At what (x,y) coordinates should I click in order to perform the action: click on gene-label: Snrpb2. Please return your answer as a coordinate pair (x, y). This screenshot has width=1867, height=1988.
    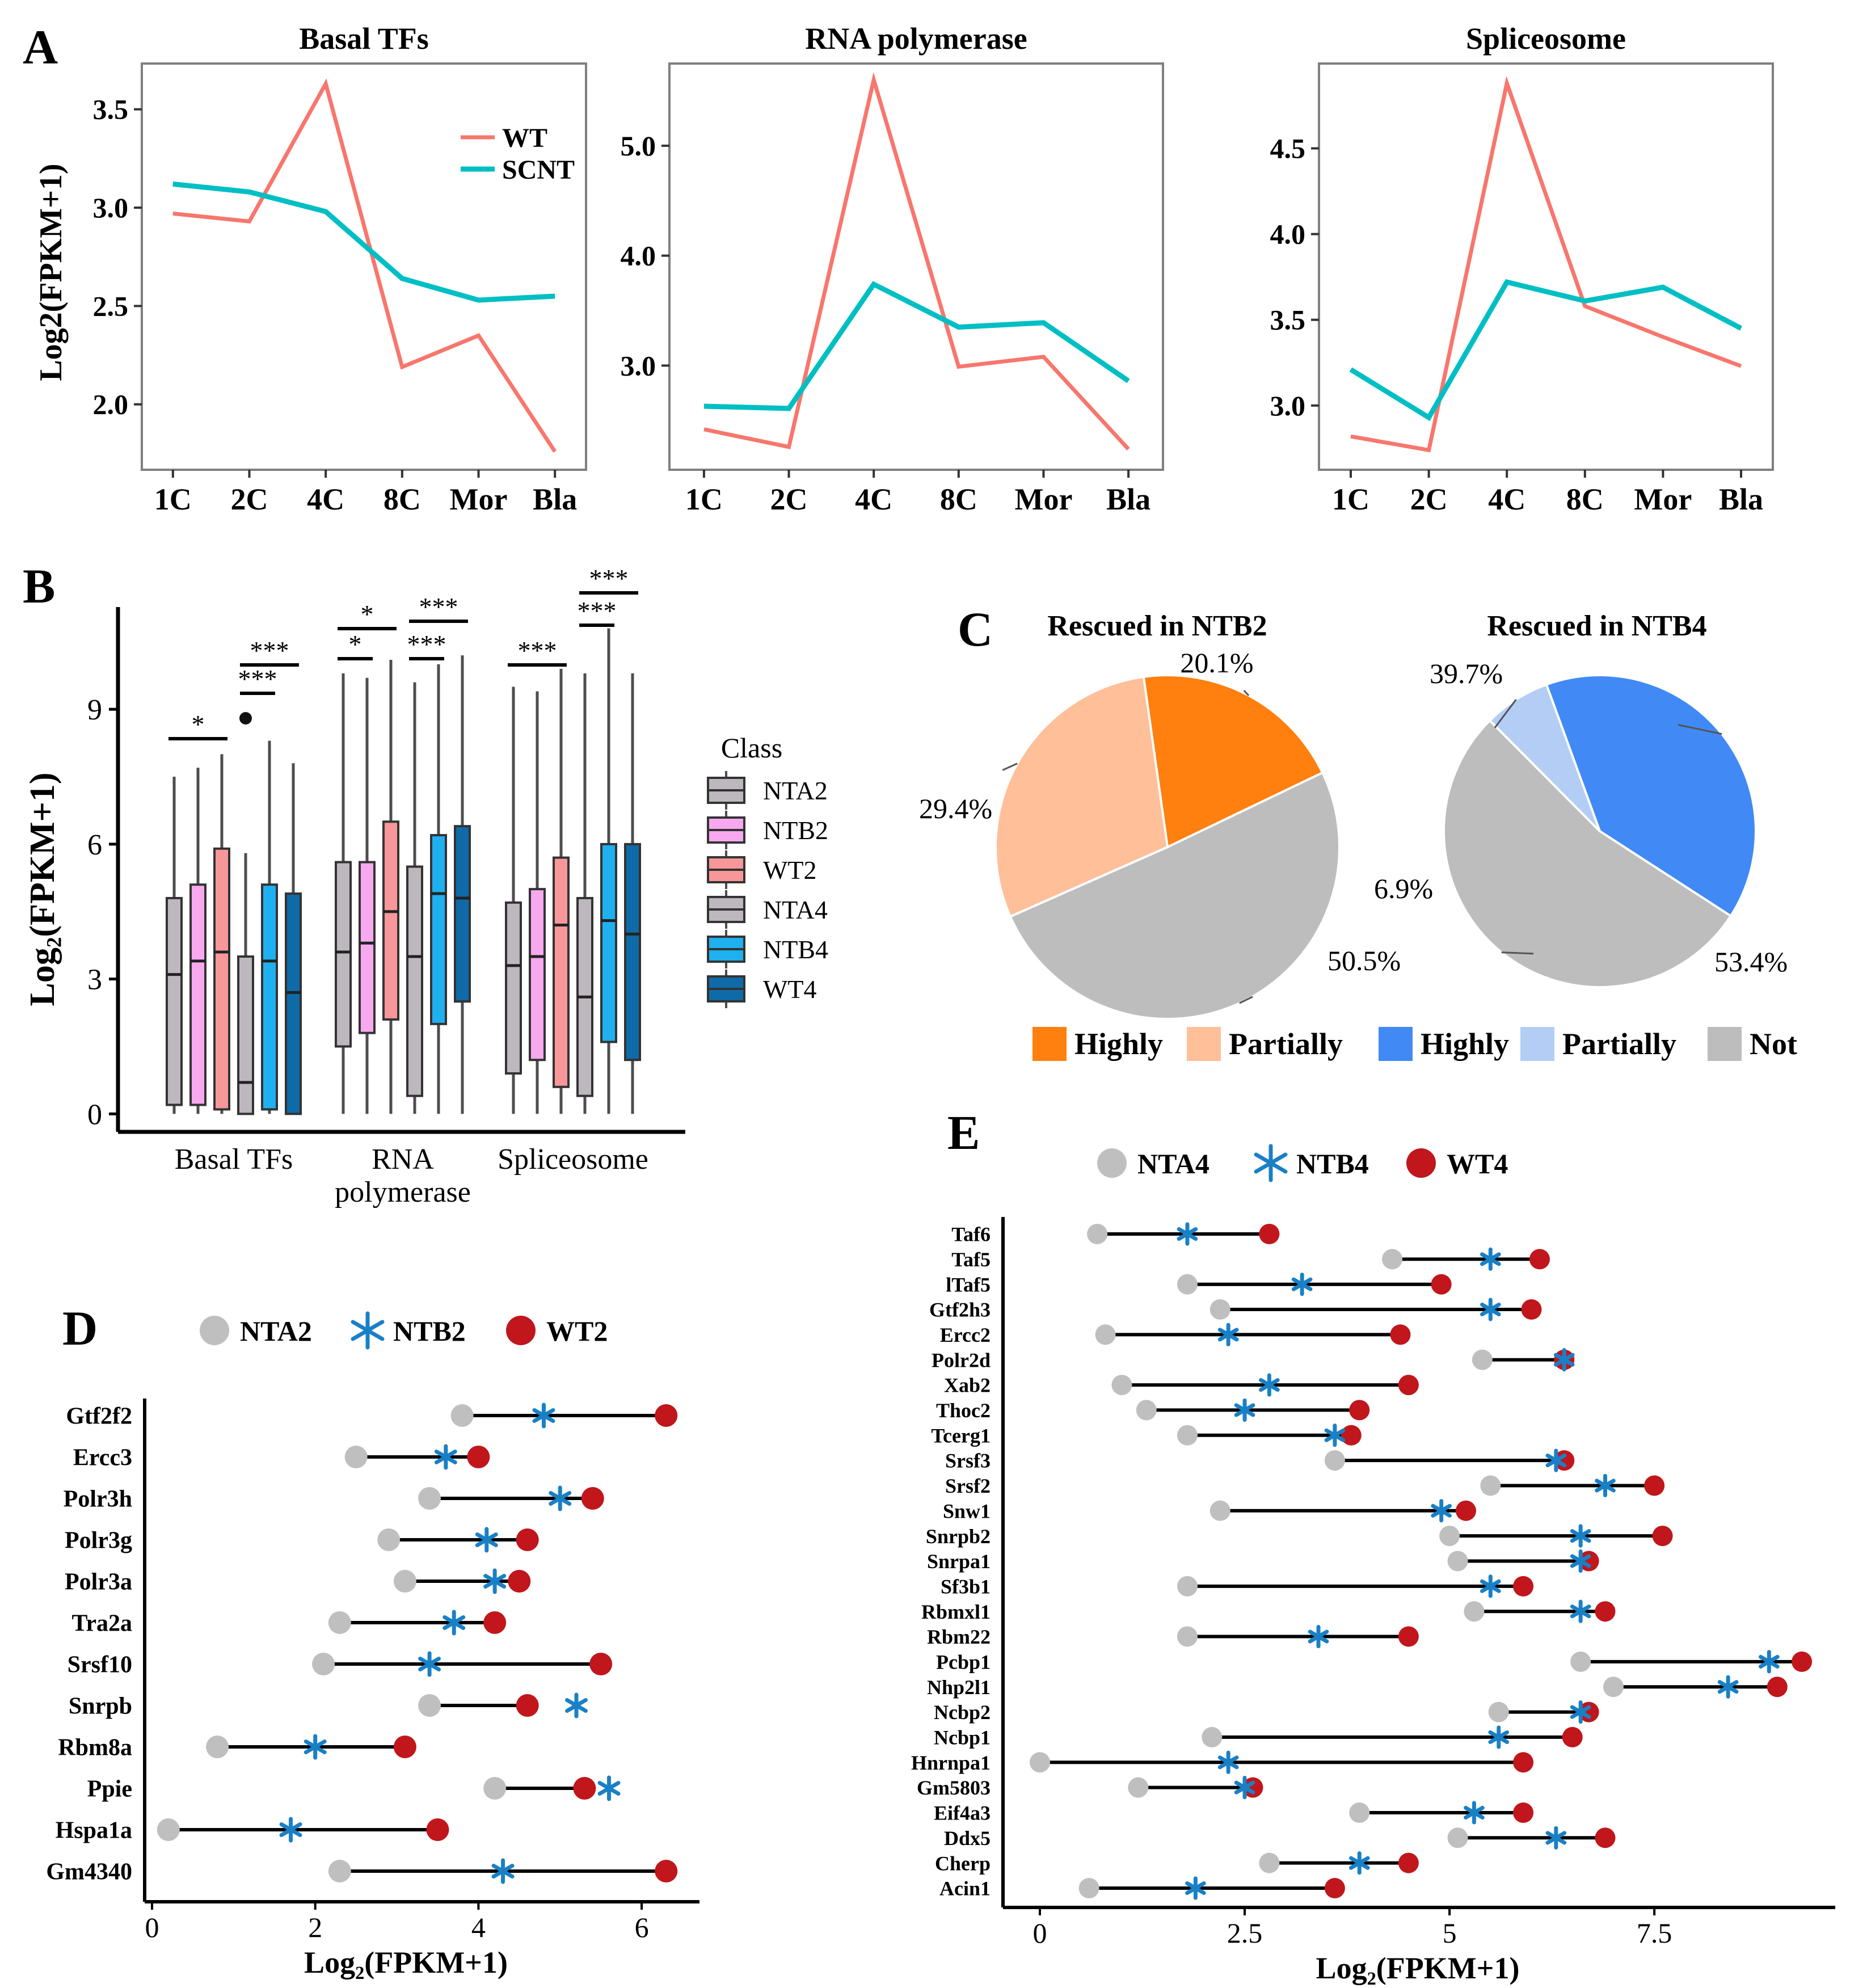
    Looking at the image, I should click on (958, 1537).